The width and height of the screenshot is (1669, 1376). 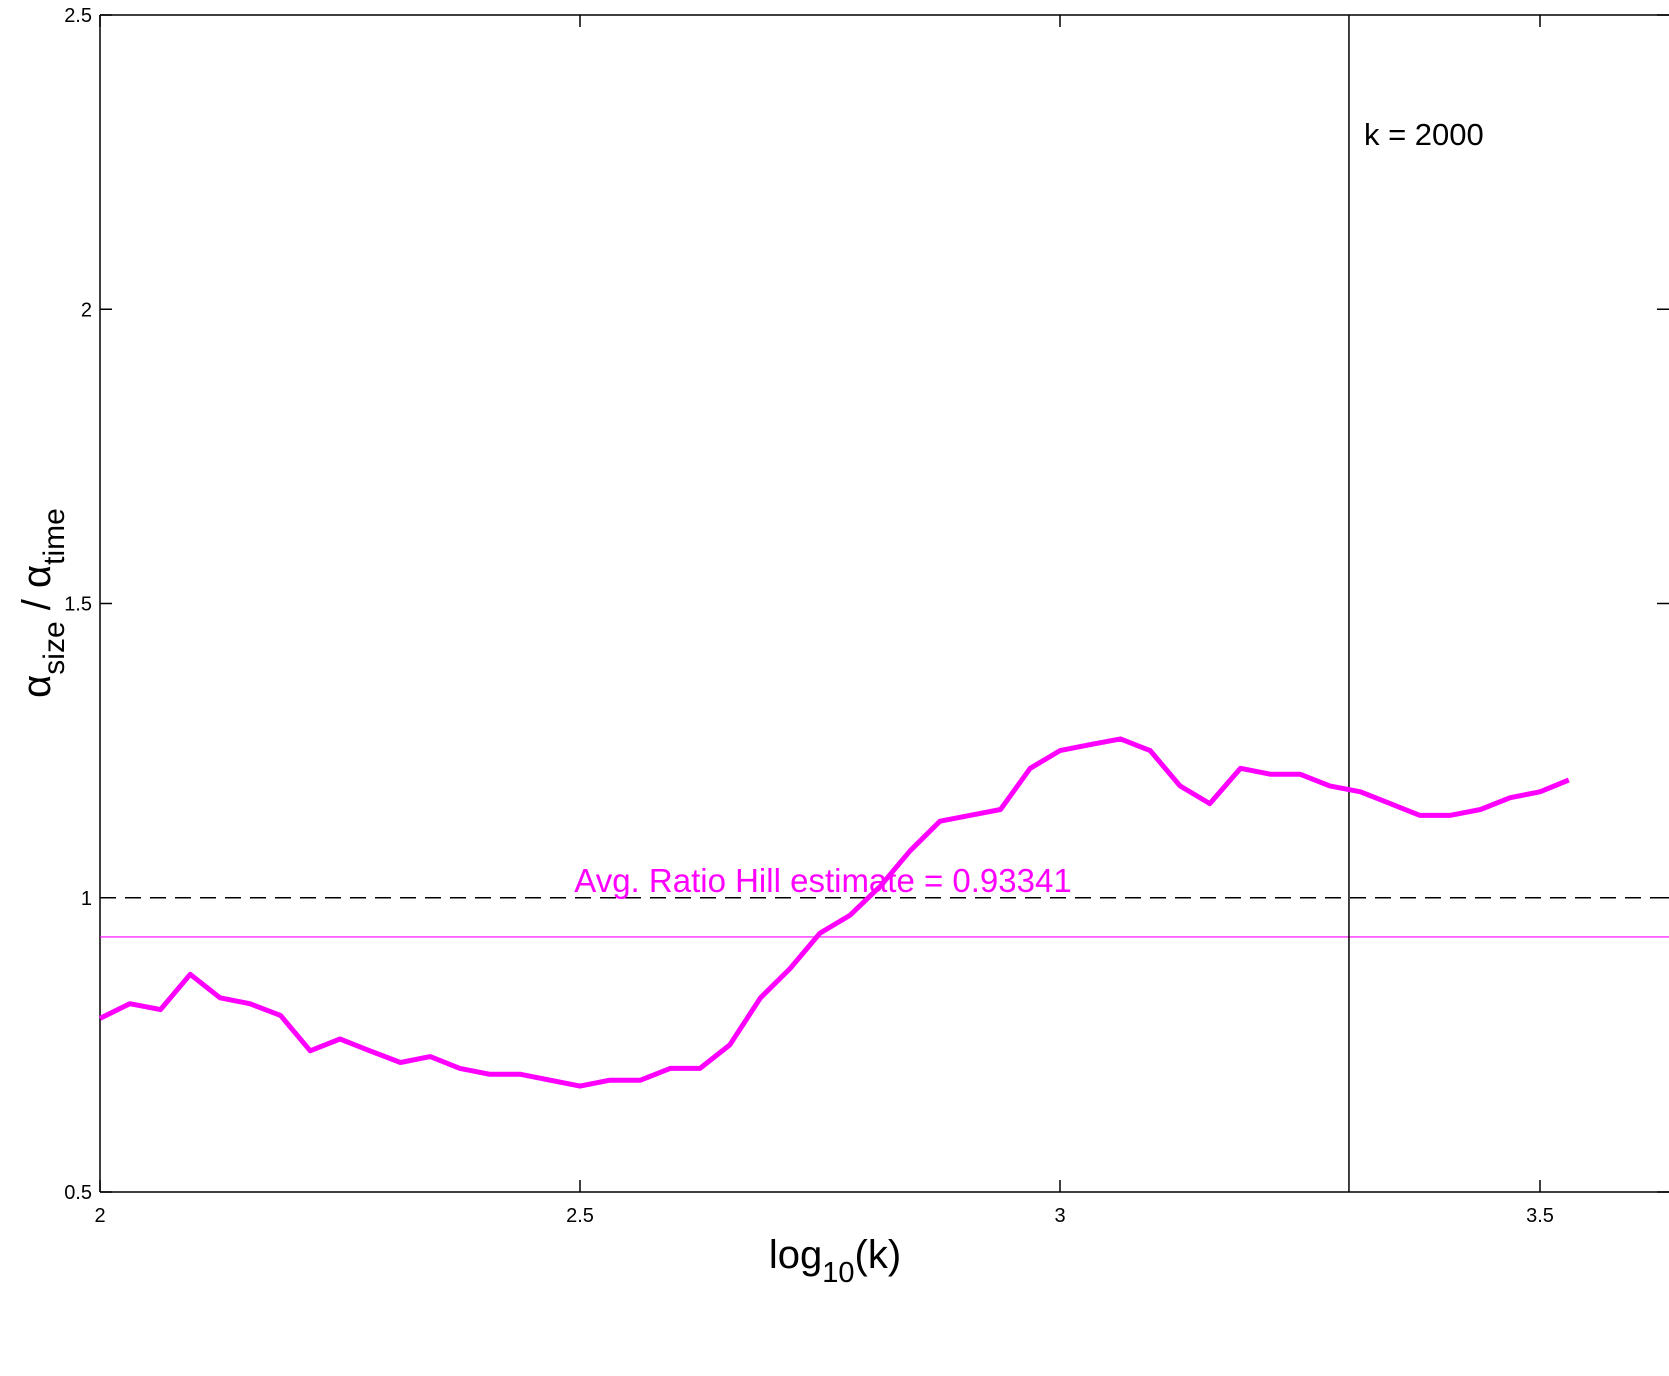 I want to click on y-label-subscript-1: size, so click(x=54, y=647).